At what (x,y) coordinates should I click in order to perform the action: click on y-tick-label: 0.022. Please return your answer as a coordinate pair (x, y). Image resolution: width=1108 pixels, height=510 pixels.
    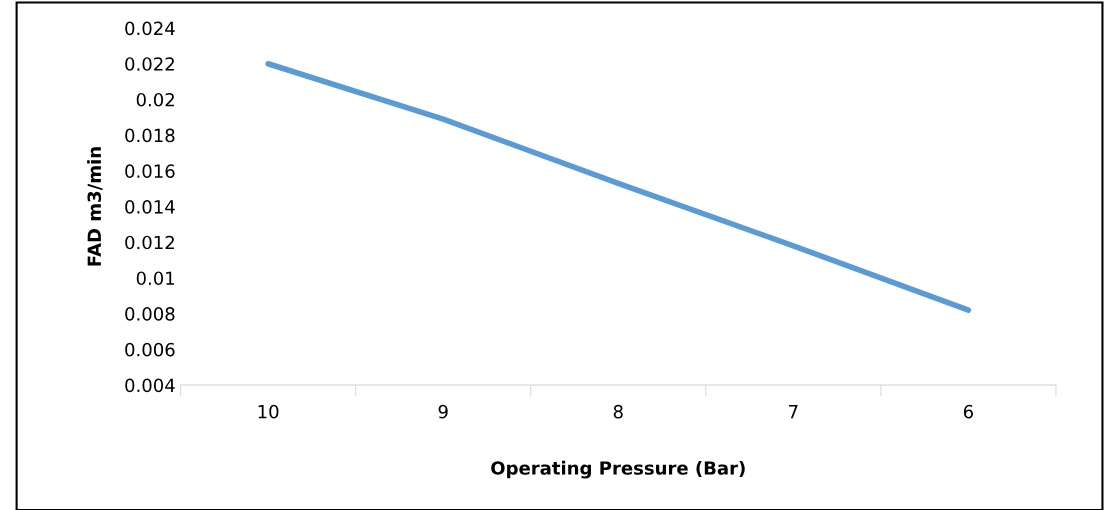
    Looking at the image, I should click on (149, 64).